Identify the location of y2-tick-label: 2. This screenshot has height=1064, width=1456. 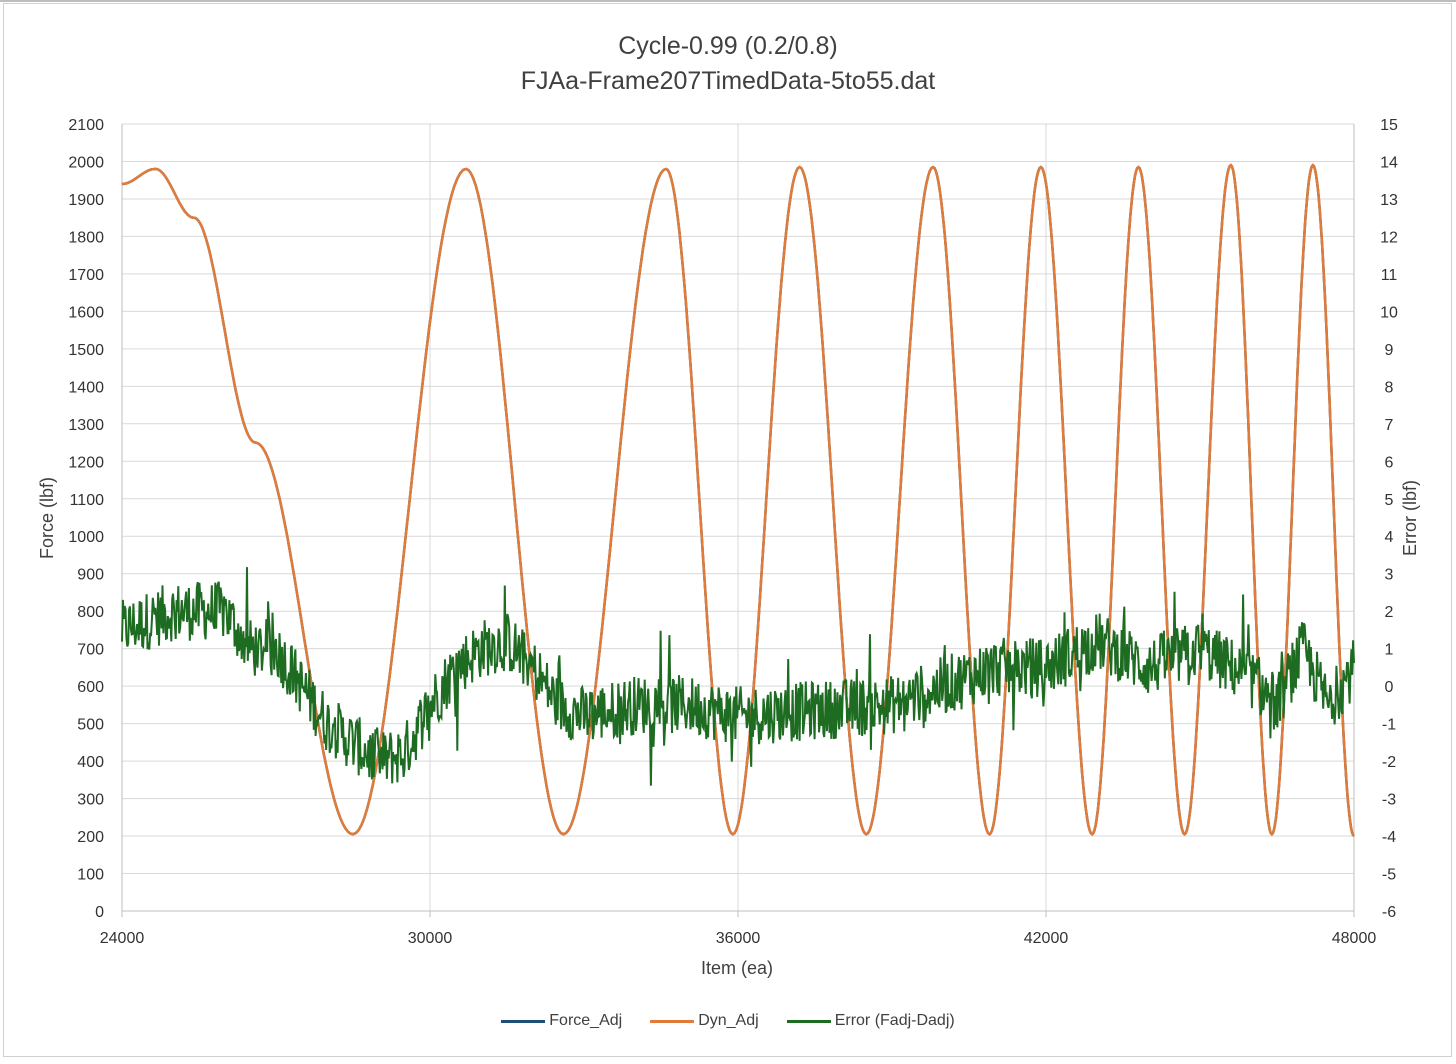
(1389, 612).